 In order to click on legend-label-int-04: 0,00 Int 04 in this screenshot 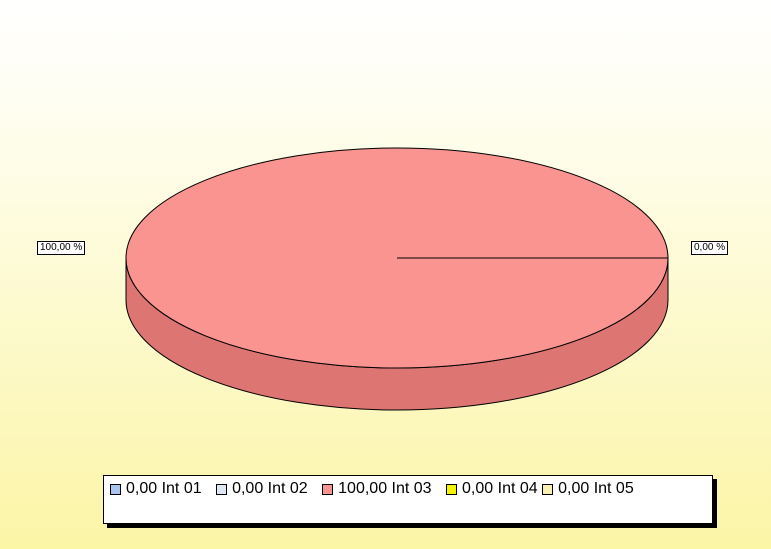, I will do `click(500, 488)`.